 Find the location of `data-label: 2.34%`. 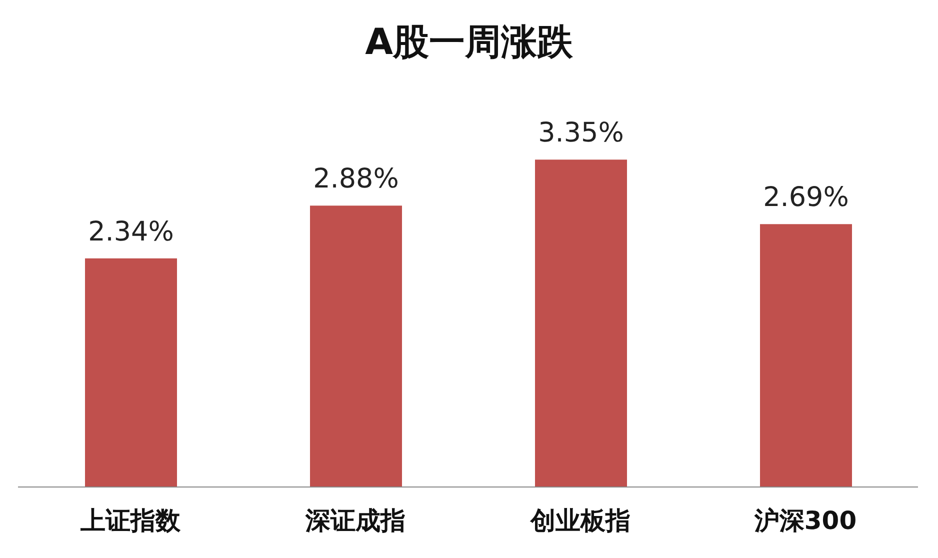

data-label: 2.34% is located at coordinates (131, 232).